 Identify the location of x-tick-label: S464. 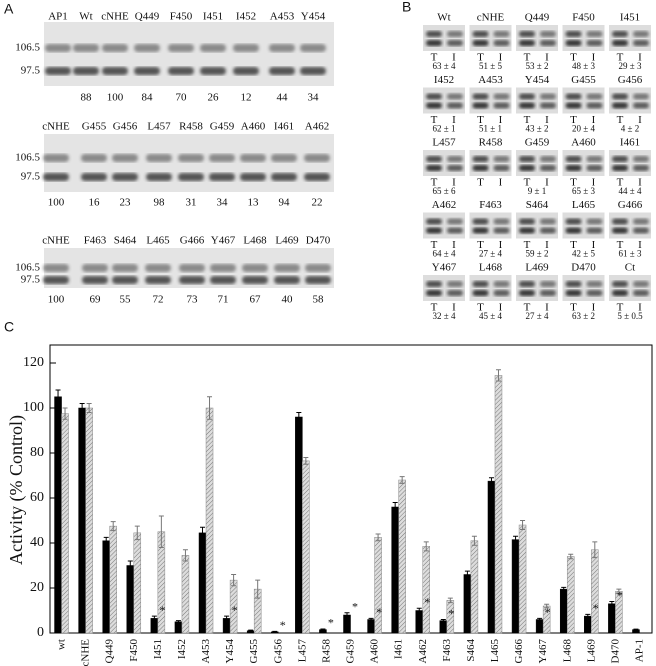
(471, 650).